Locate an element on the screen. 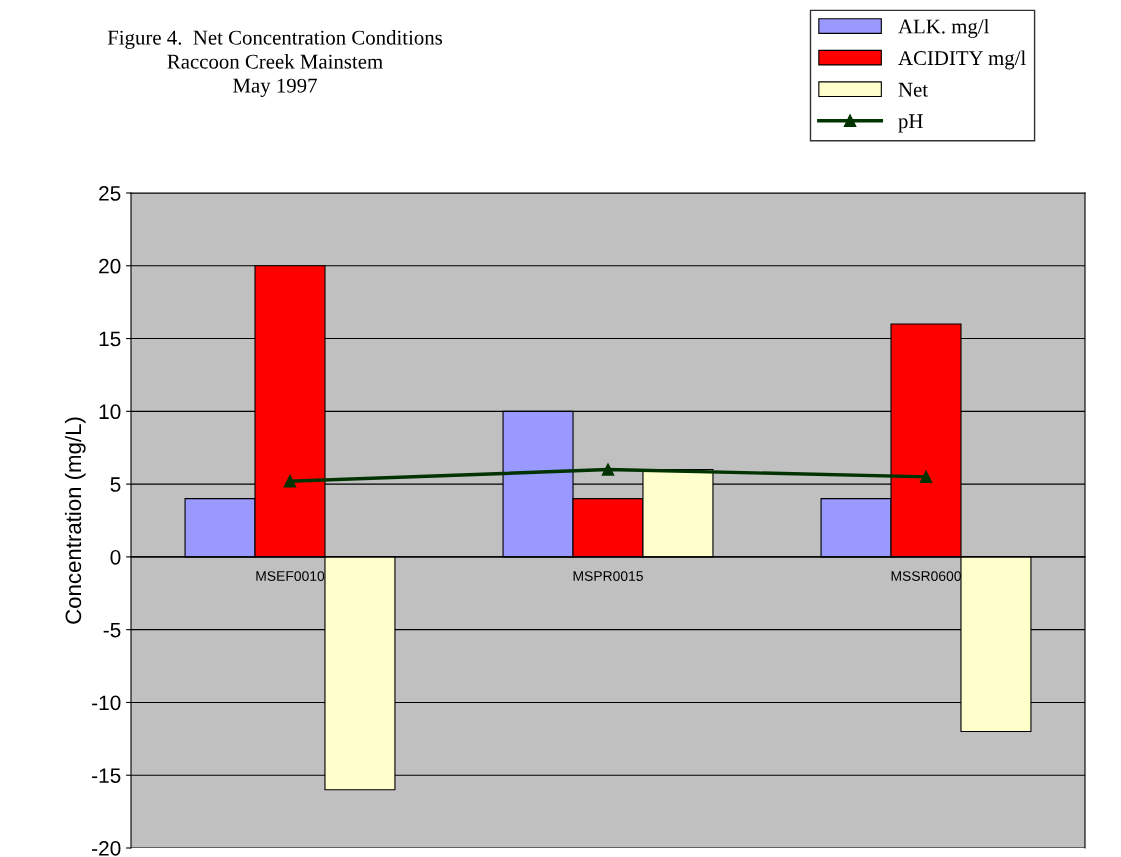 Image resolution: width=1121 pixels, height=857 pixels. y-tick-label: 25 is located at coordinates (110, 193).